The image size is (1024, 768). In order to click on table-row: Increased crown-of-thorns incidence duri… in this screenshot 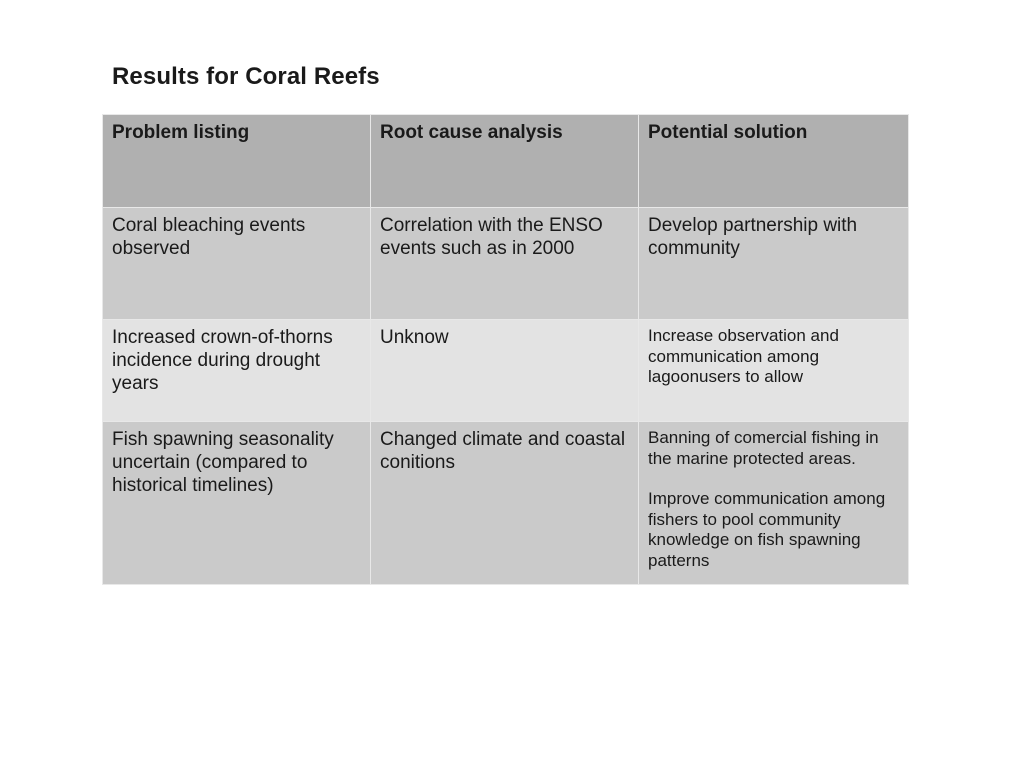, I will do `click(505, 370)`.